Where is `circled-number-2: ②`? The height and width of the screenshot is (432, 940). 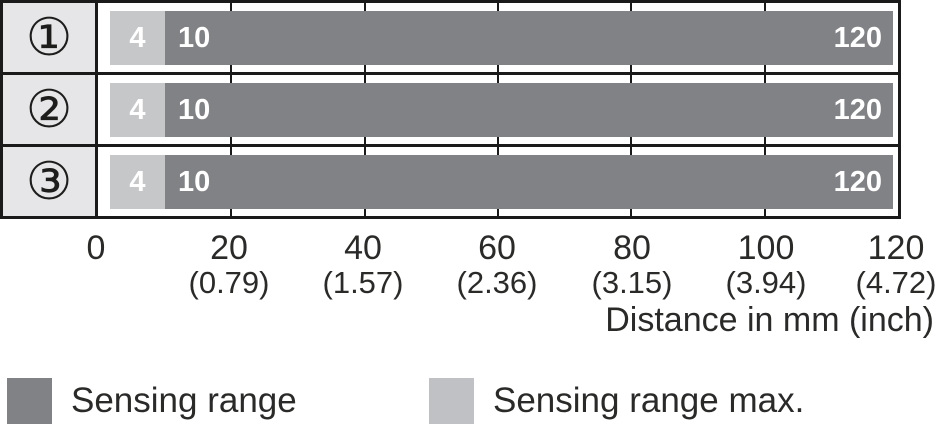
circled-number-2: ② is located at coordinates (49, 109).